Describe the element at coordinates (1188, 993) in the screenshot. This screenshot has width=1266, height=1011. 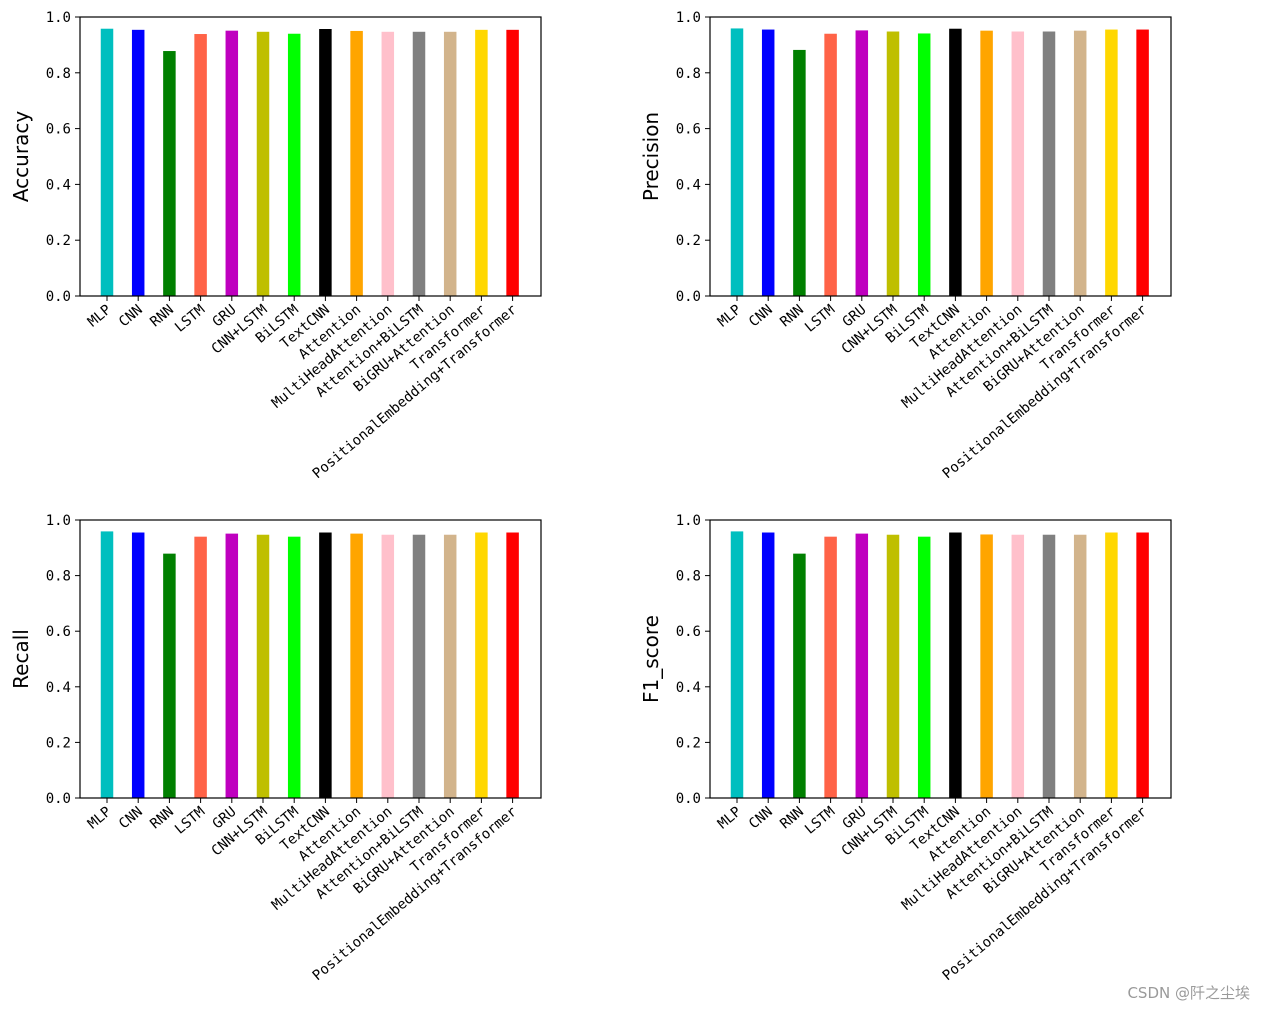
I see `watermark: CSDN @阡之尘埃` at that location.